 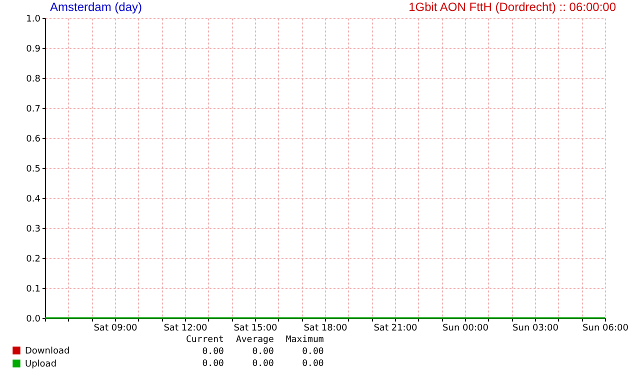 What do you see at coordinates (47, 351) in the screenshot?
I see `legend-label: Download` at bounding box center [47, 351].